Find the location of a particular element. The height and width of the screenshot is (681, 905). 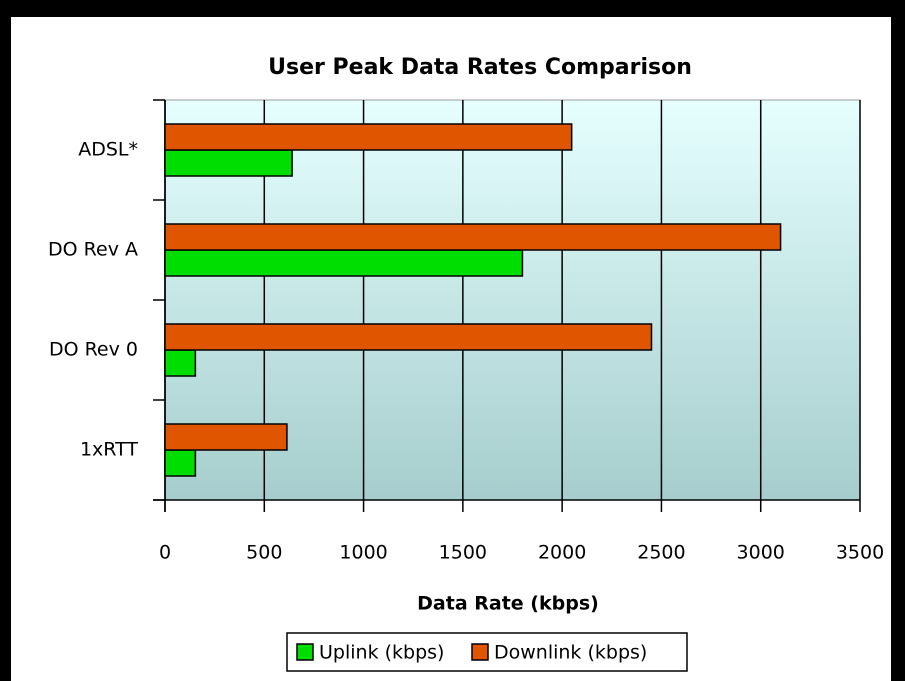

x-tick-label: 2000 is located at coordinates (562, 553).